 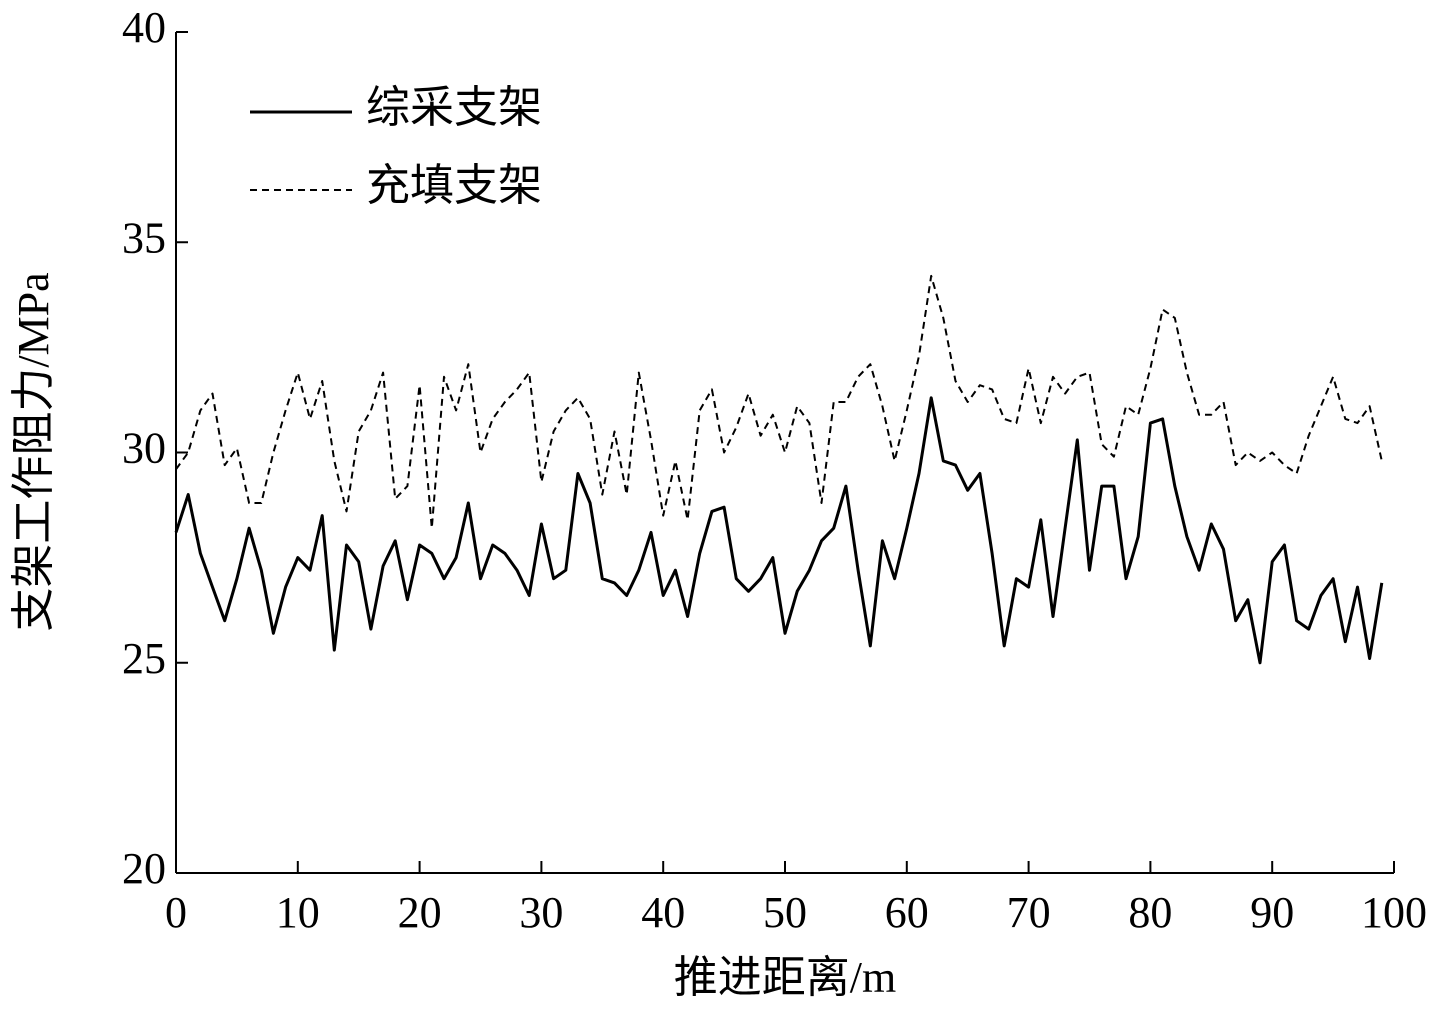 I want to click on x-tick-label: 20, so click(x=420, y=912).